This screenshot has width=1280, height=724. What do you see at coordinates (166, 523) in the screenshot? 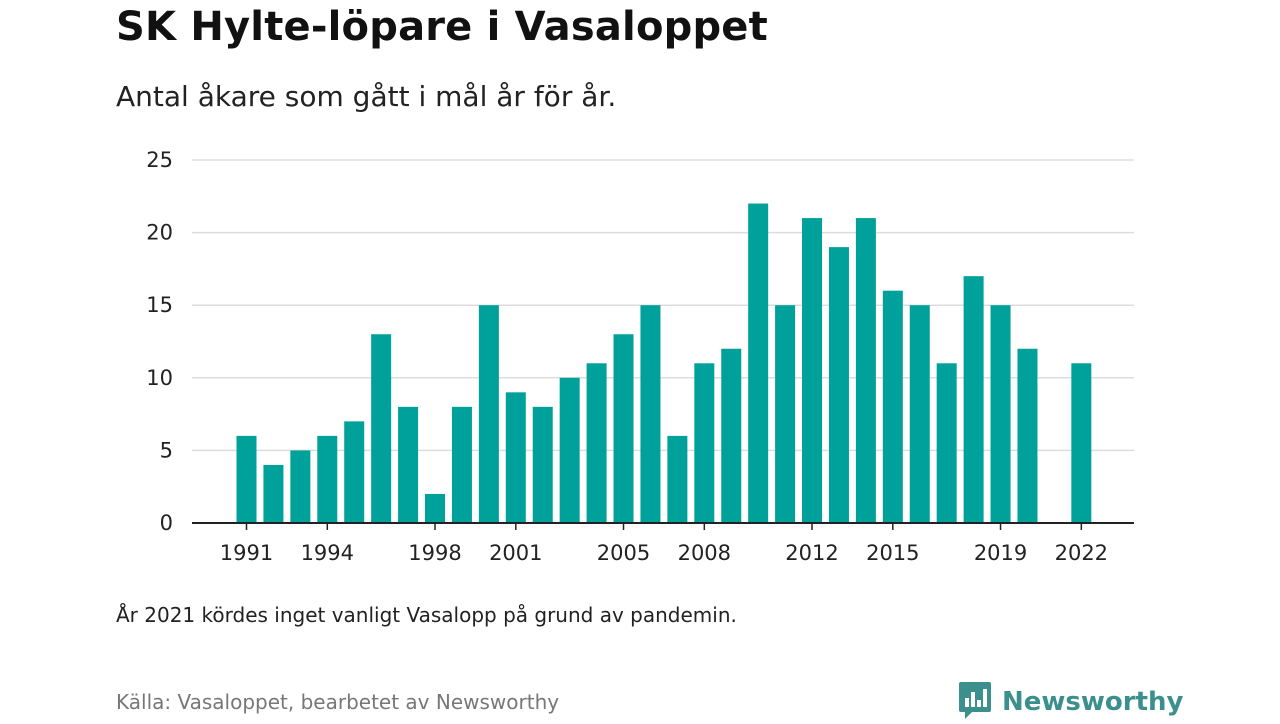
I see `y-tick-label: 0` at bounding box center [166, 523].